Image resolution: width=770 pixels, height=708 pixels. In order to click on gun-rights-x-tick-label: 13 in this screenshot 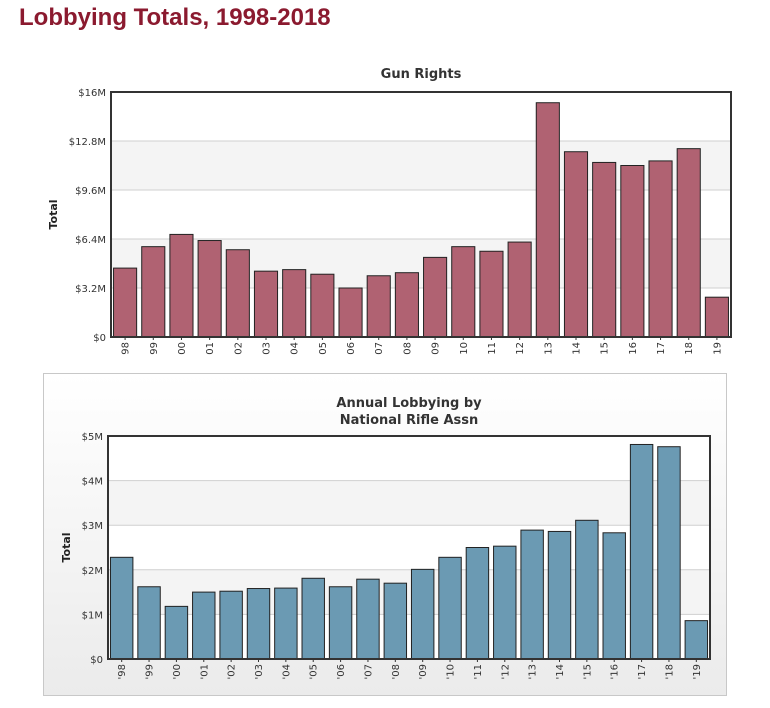, I will do `click(548, 348)`.